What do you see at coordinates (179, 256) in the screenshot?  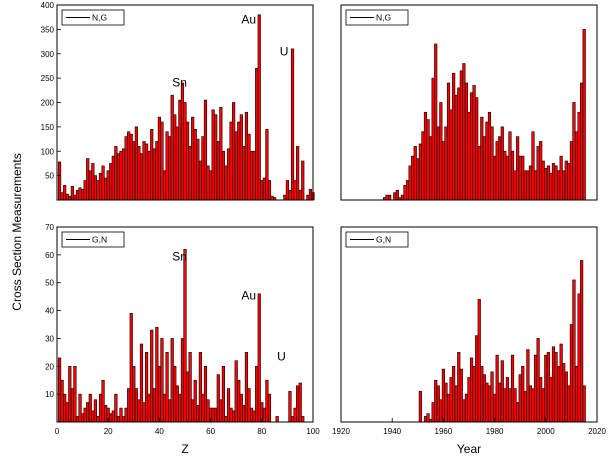 I see `element-annotation: Sn` at bounding box center [179, 256].